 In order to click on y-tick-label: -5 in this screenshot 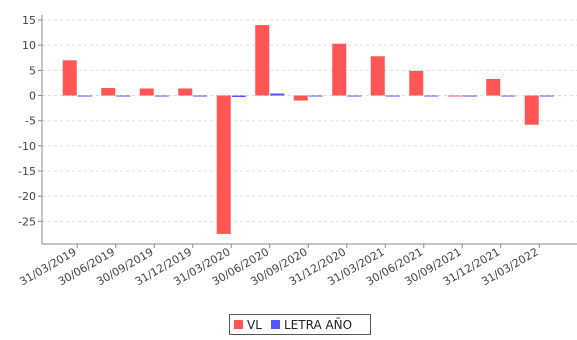, I will do `click(30, 121)`.